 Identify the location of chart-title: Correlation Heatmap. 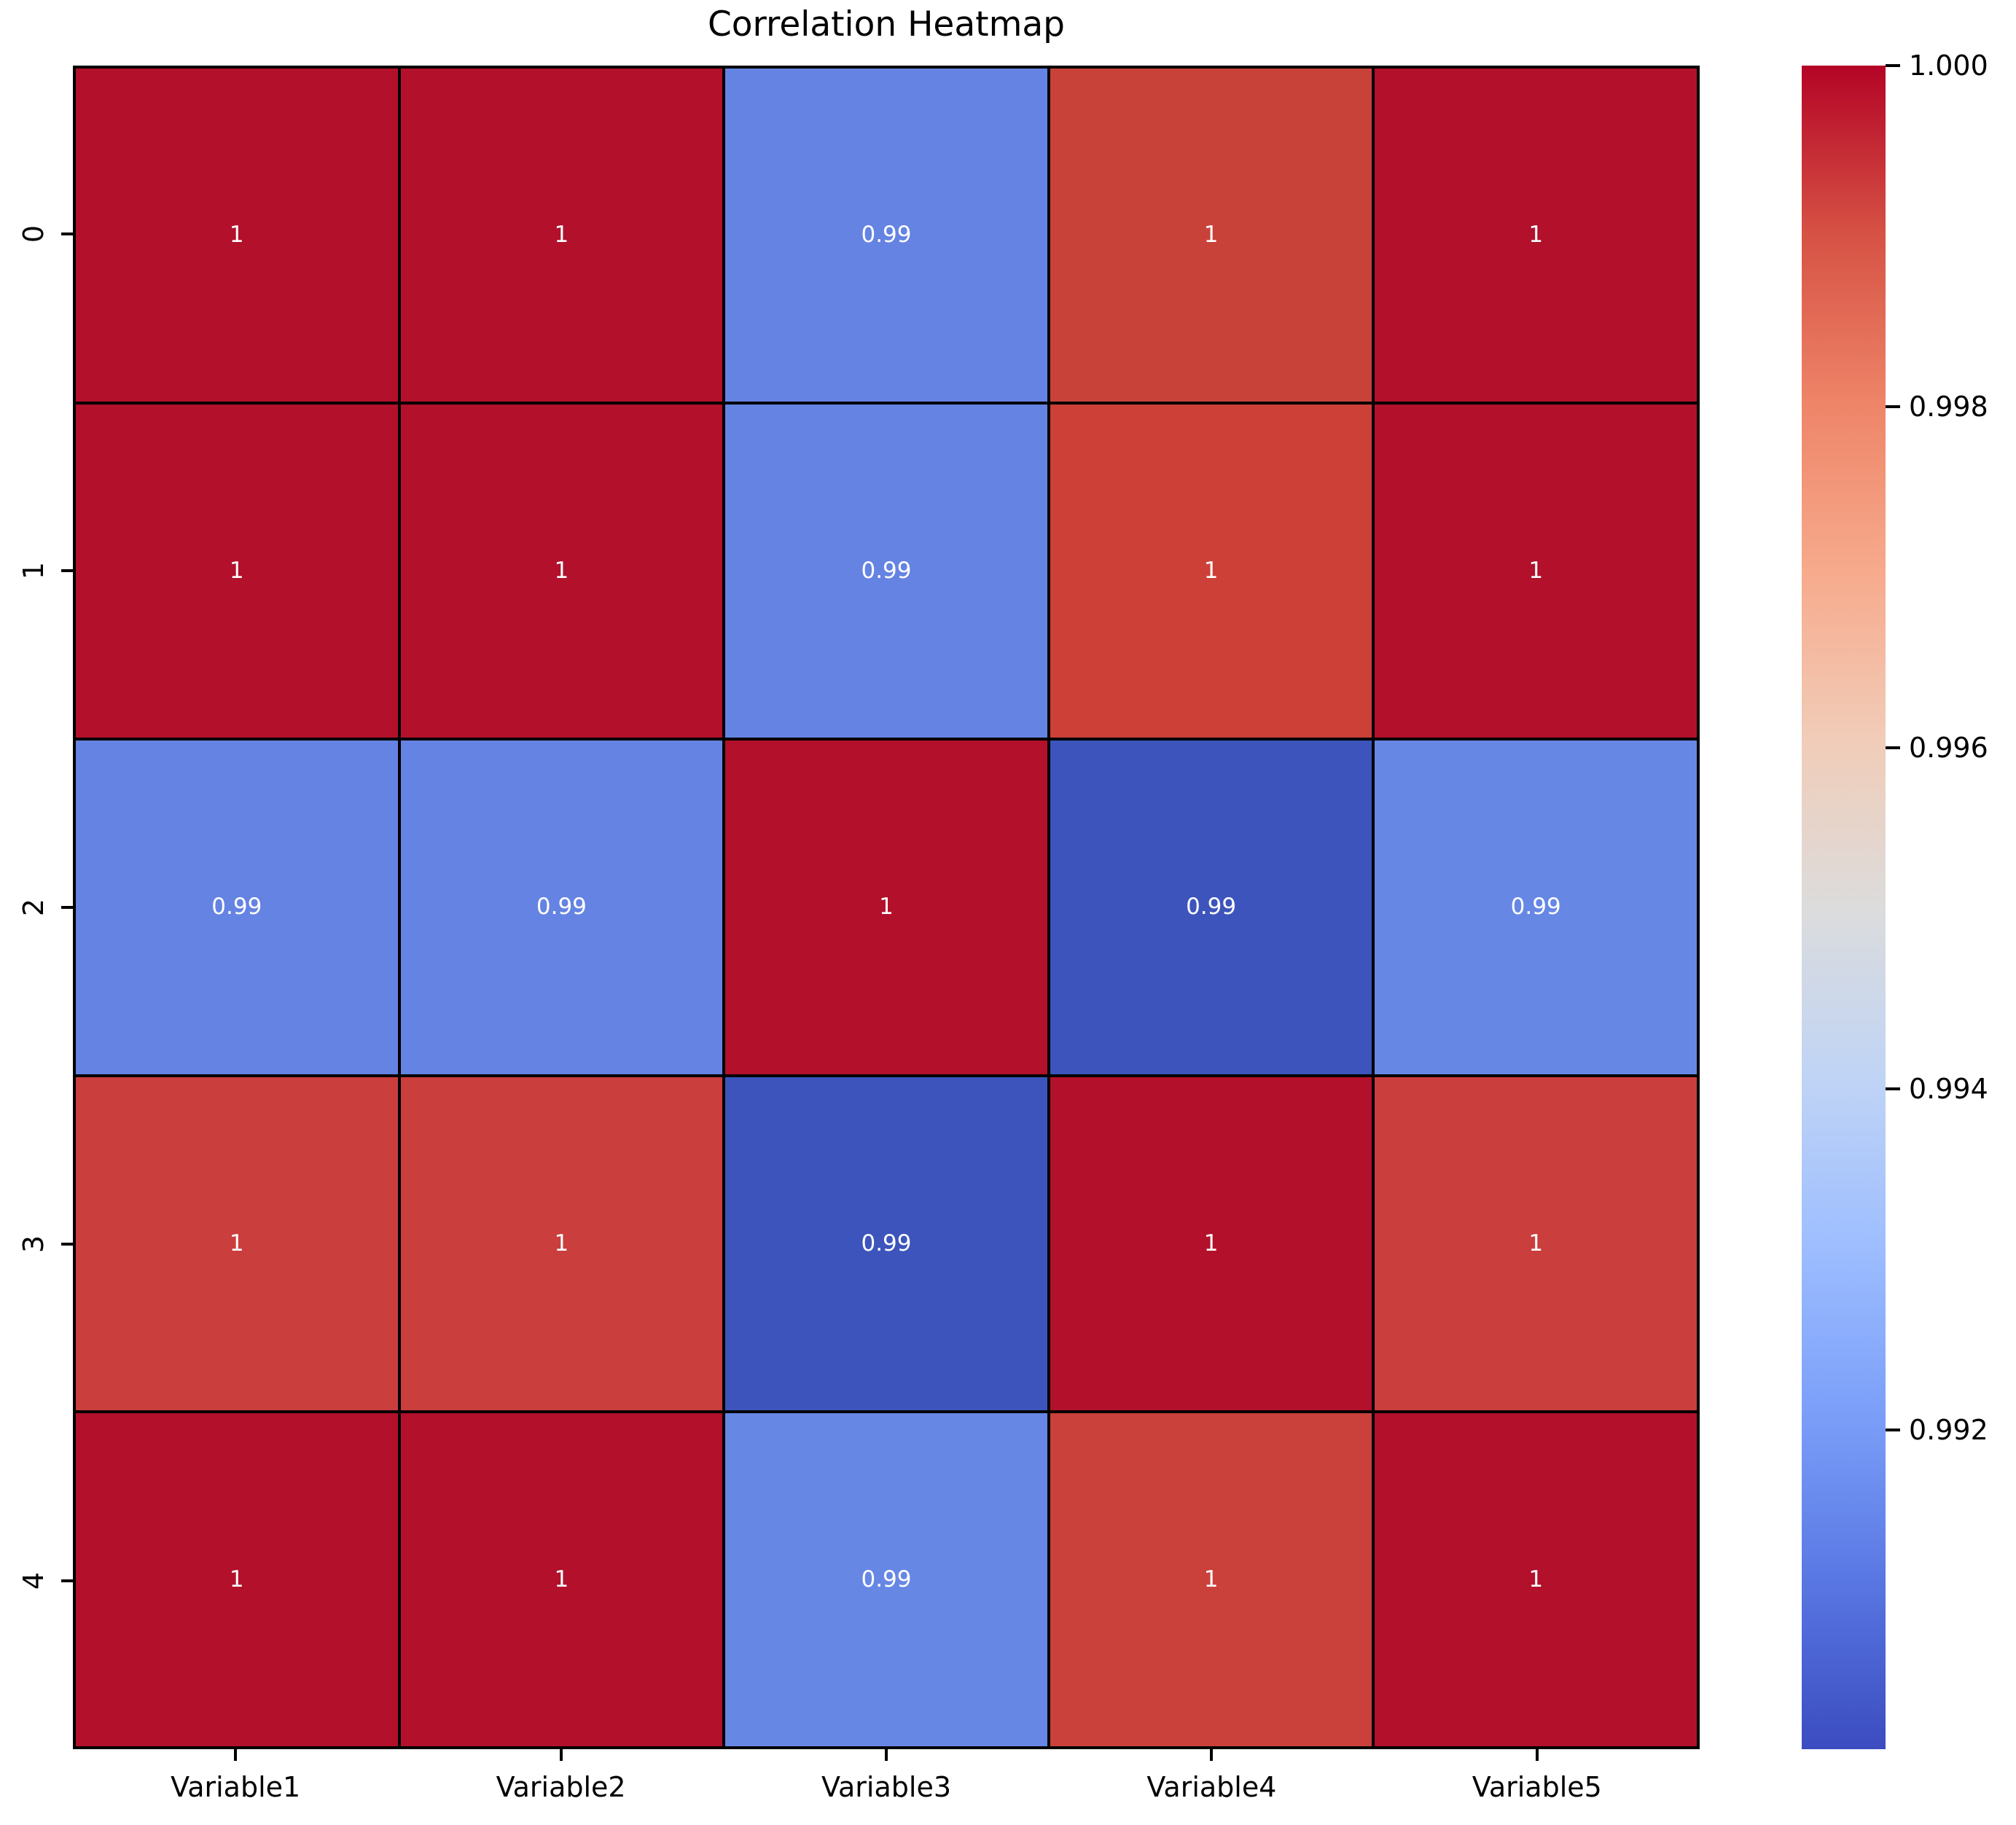
(886, 24).